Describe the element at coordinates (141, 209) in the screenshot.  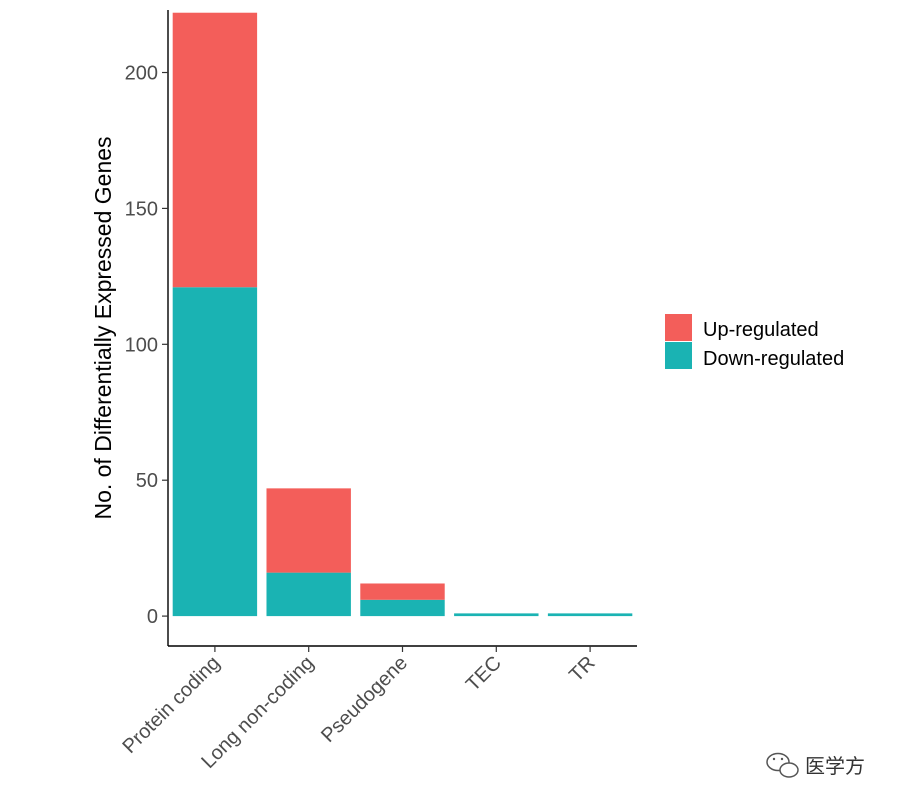
I see `y-tick-label: 150` at that location.